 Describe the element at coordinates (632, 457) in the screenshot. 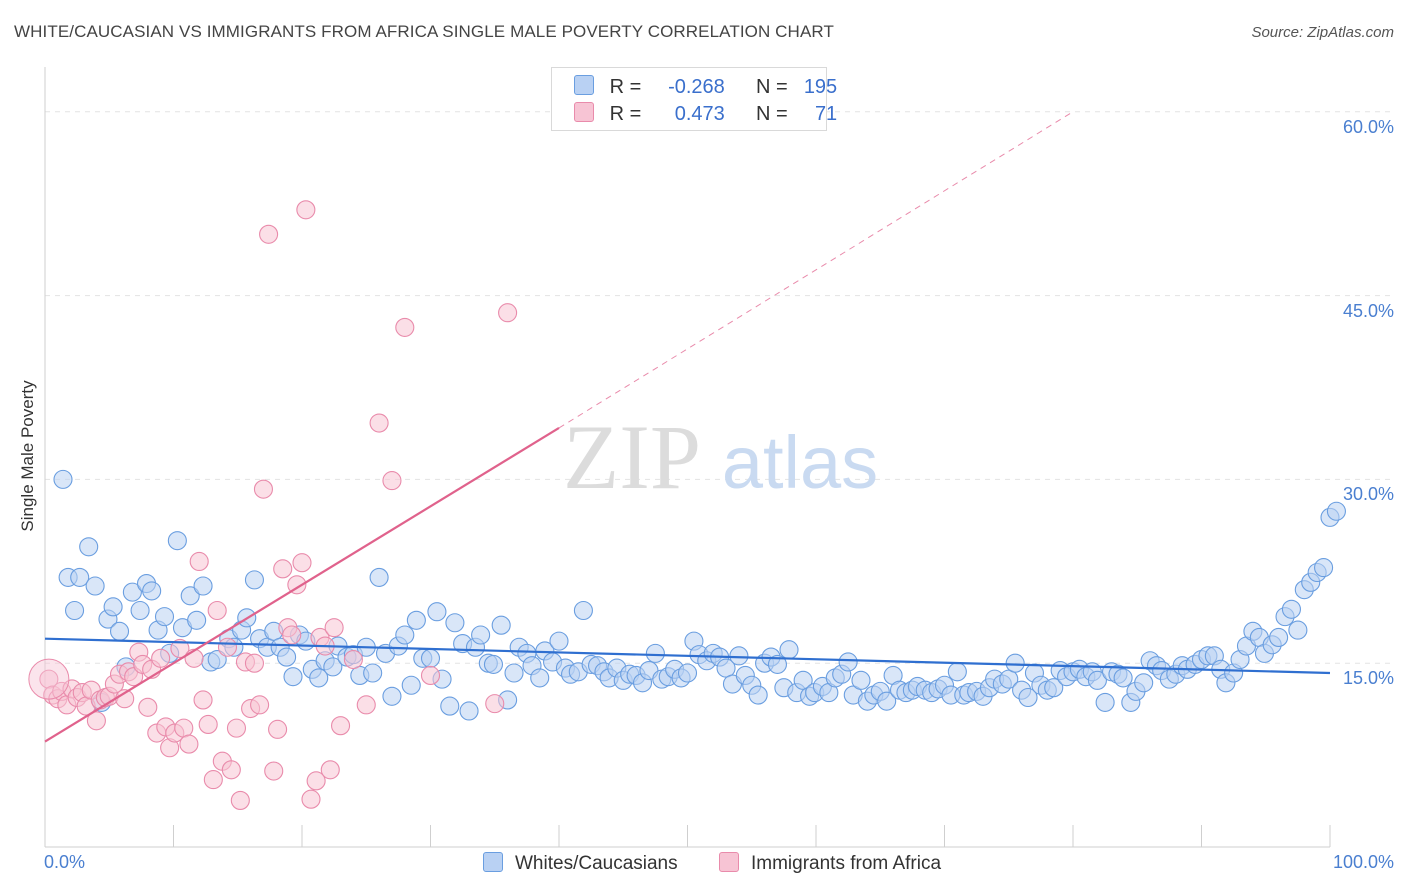

I see `watermark-zip: ZIP` at that location.